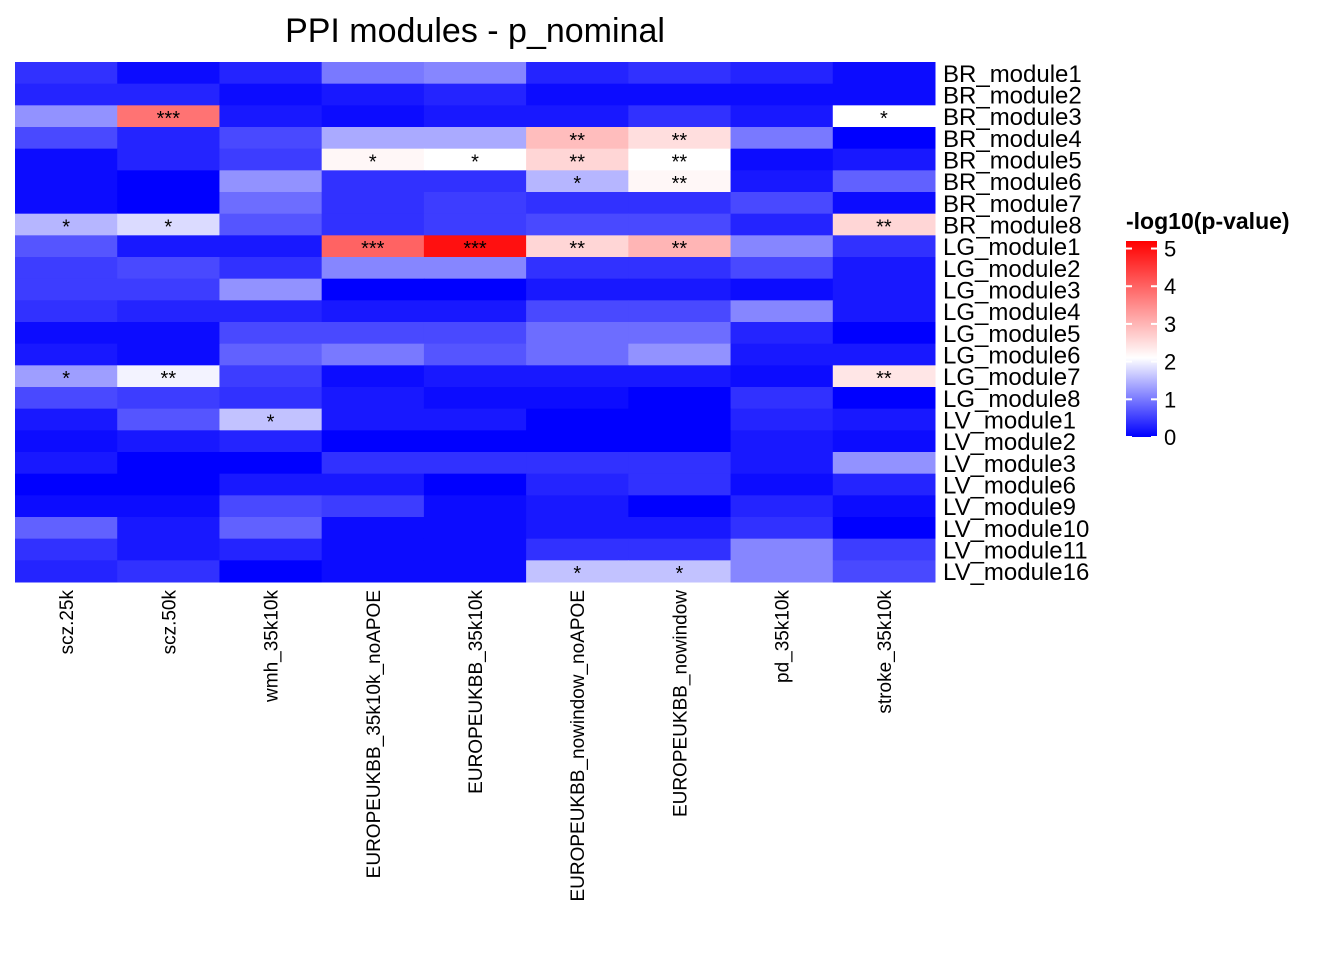 The height and width of the screenshot is (960, 1344). What do you see at coordinates (374, 734) in the screenshot?
I see `column-label: EUROPEUKBB_35k10k_noAPOE` at bounding box center [374, 734].